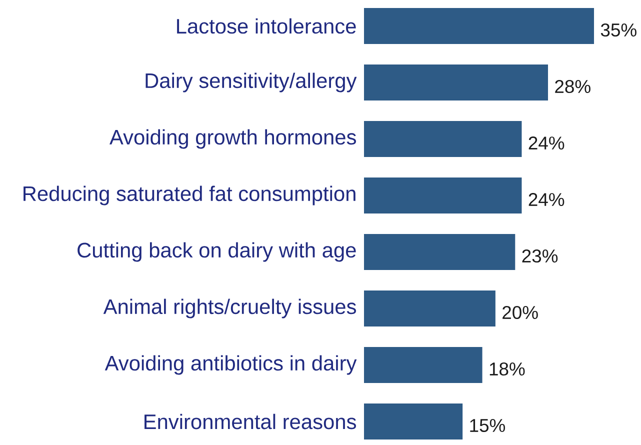 The width and height of the screenshot is (641, 445). I want to click on y-tick-label: Reducing saturated fat consumption, so click(190, 196).